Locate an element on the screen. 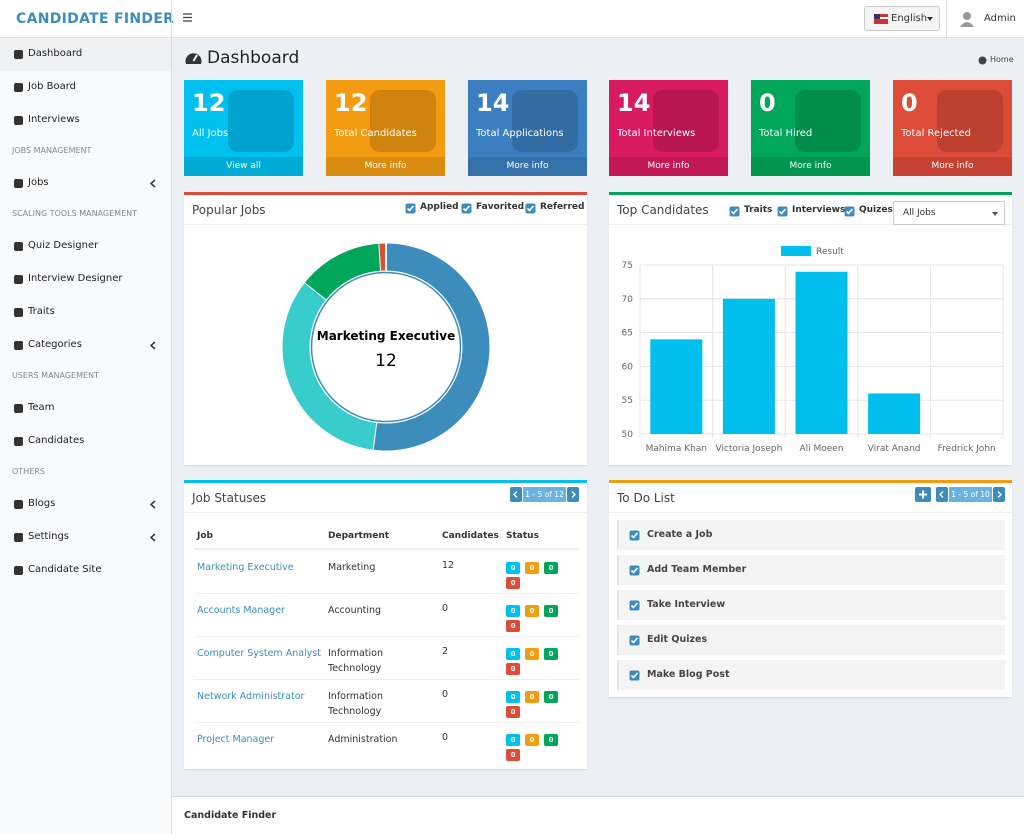 The image size is (1024, 834). menu-toggle is located at coordinates (188, 18).